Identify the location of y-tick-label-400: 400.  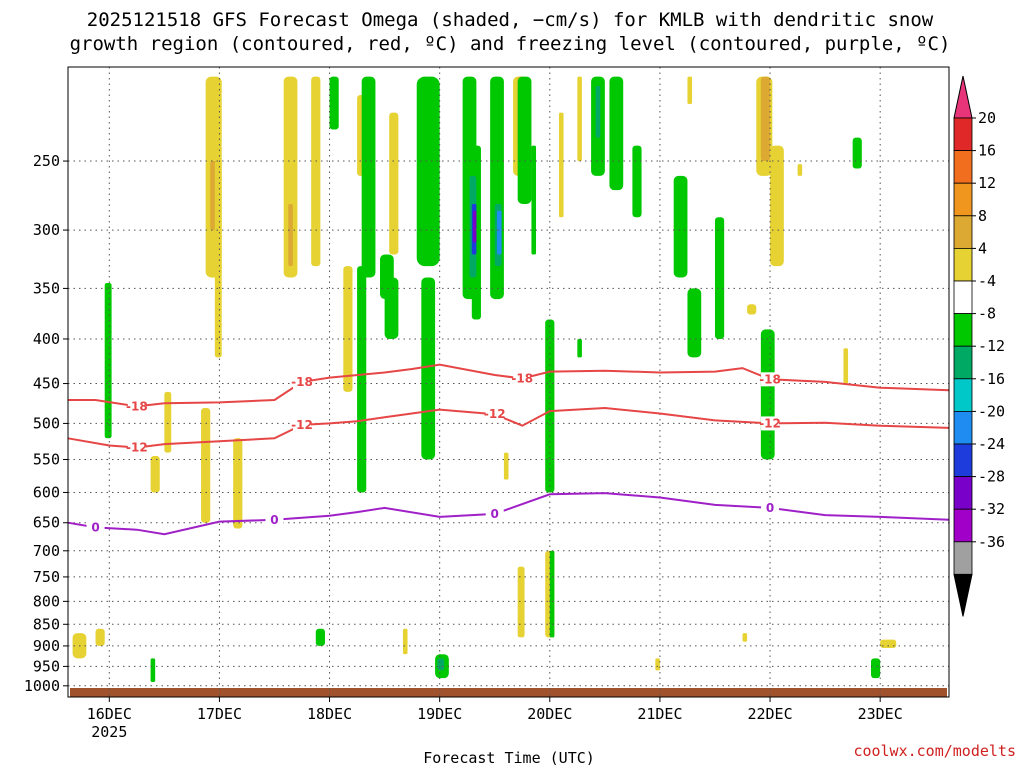
(46, 339).